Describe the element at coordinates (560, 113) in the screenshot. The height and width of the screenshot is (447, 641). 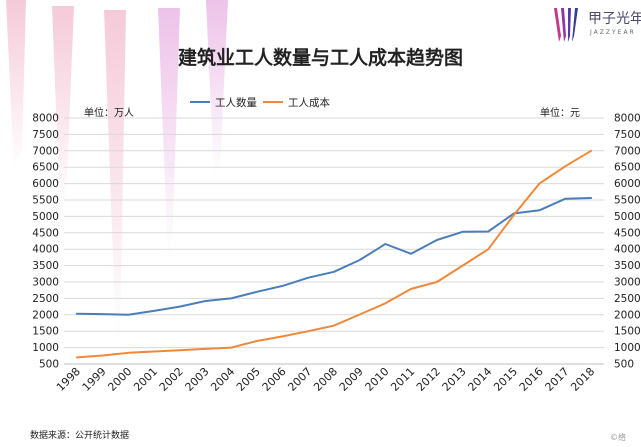
I see `right-axis-unit: 单位：元` at that location.